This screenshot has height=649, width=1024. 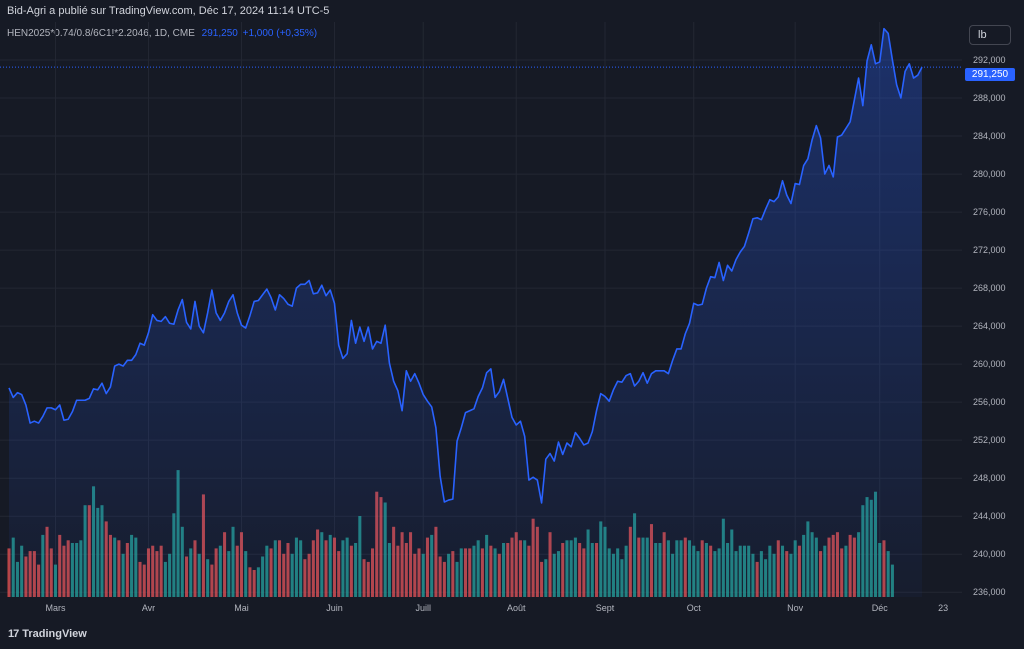 What do you see at coordinates (989, 174) in the screenshot?
I see `y-tick-label: 280,000` at bounding box center [989, 174].